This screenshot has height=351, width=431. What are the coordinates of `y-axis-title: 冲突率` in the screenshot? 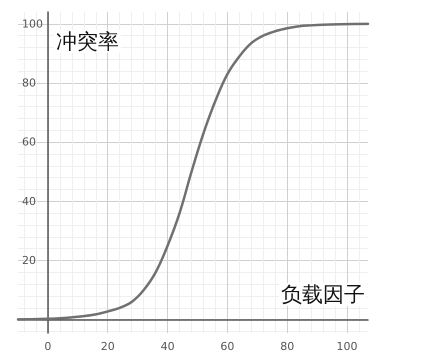 It's located at (87, 42).